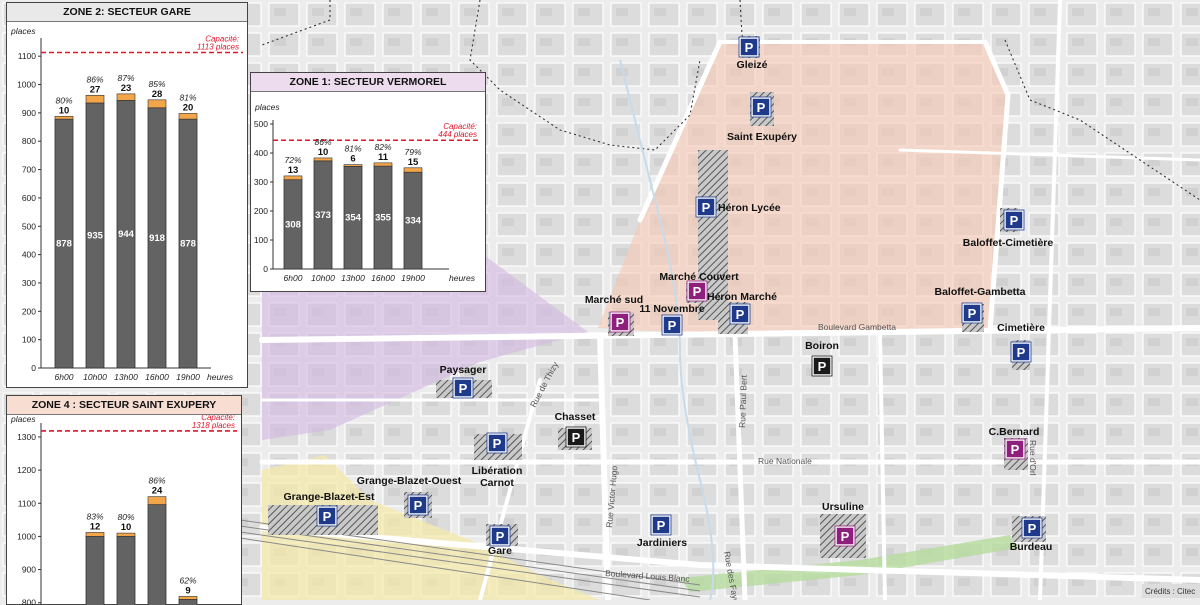 Image resolution: width=1200 pixels, height=605 pixels. Describe the element at coordinates (843, 529) in the screenshot. I see `parking-ursuline: P Ursuline` at that location.